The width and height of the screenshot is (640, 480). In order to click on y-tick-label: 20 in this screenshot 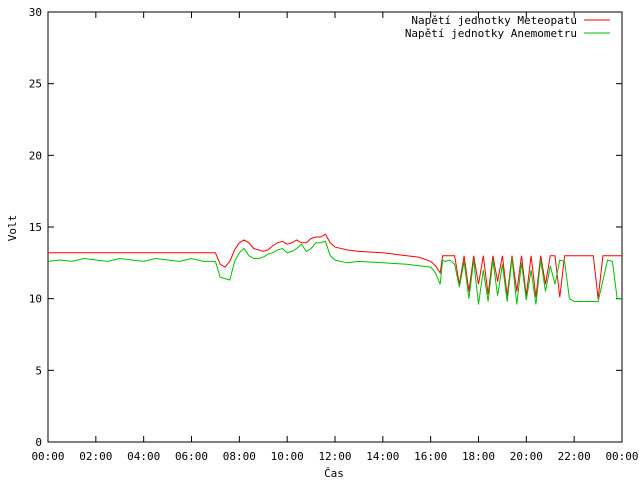, I will do `click(35, 155)`.